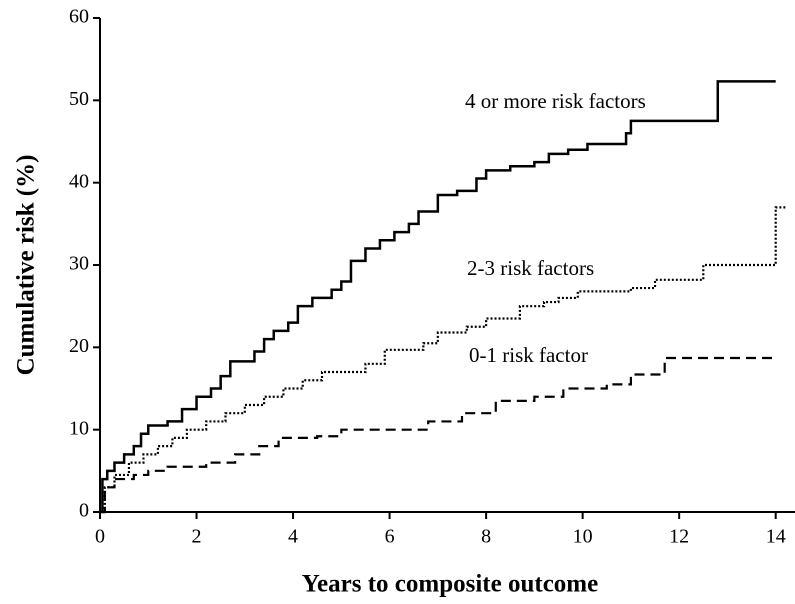 The width and height of the screenshot is (795, 604). Describe the element at coordinates (84, 511) in the screenshot. I see `y-tick-label: 0` at that location.